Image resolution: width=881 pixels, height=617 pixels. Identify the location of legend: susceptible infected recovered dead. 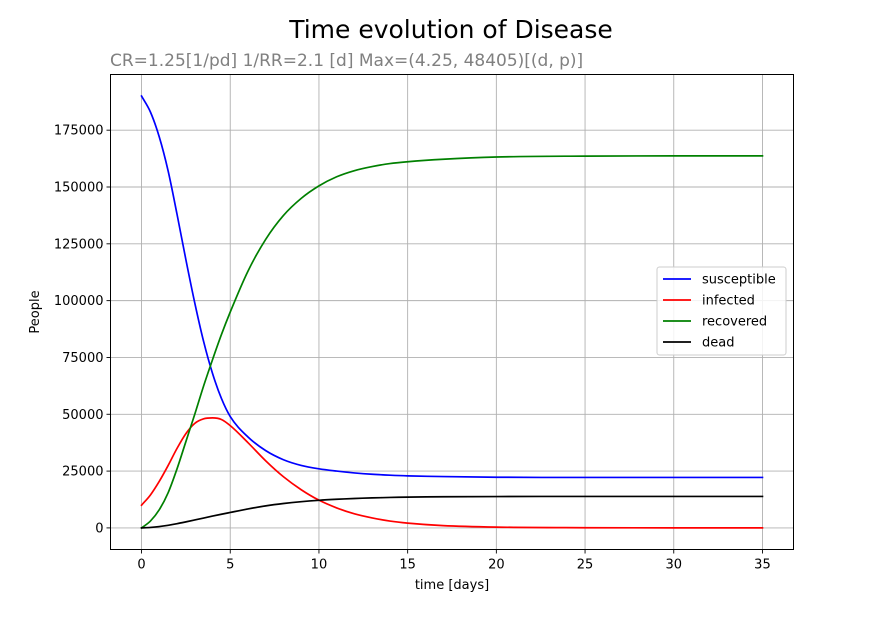
(721, 311).